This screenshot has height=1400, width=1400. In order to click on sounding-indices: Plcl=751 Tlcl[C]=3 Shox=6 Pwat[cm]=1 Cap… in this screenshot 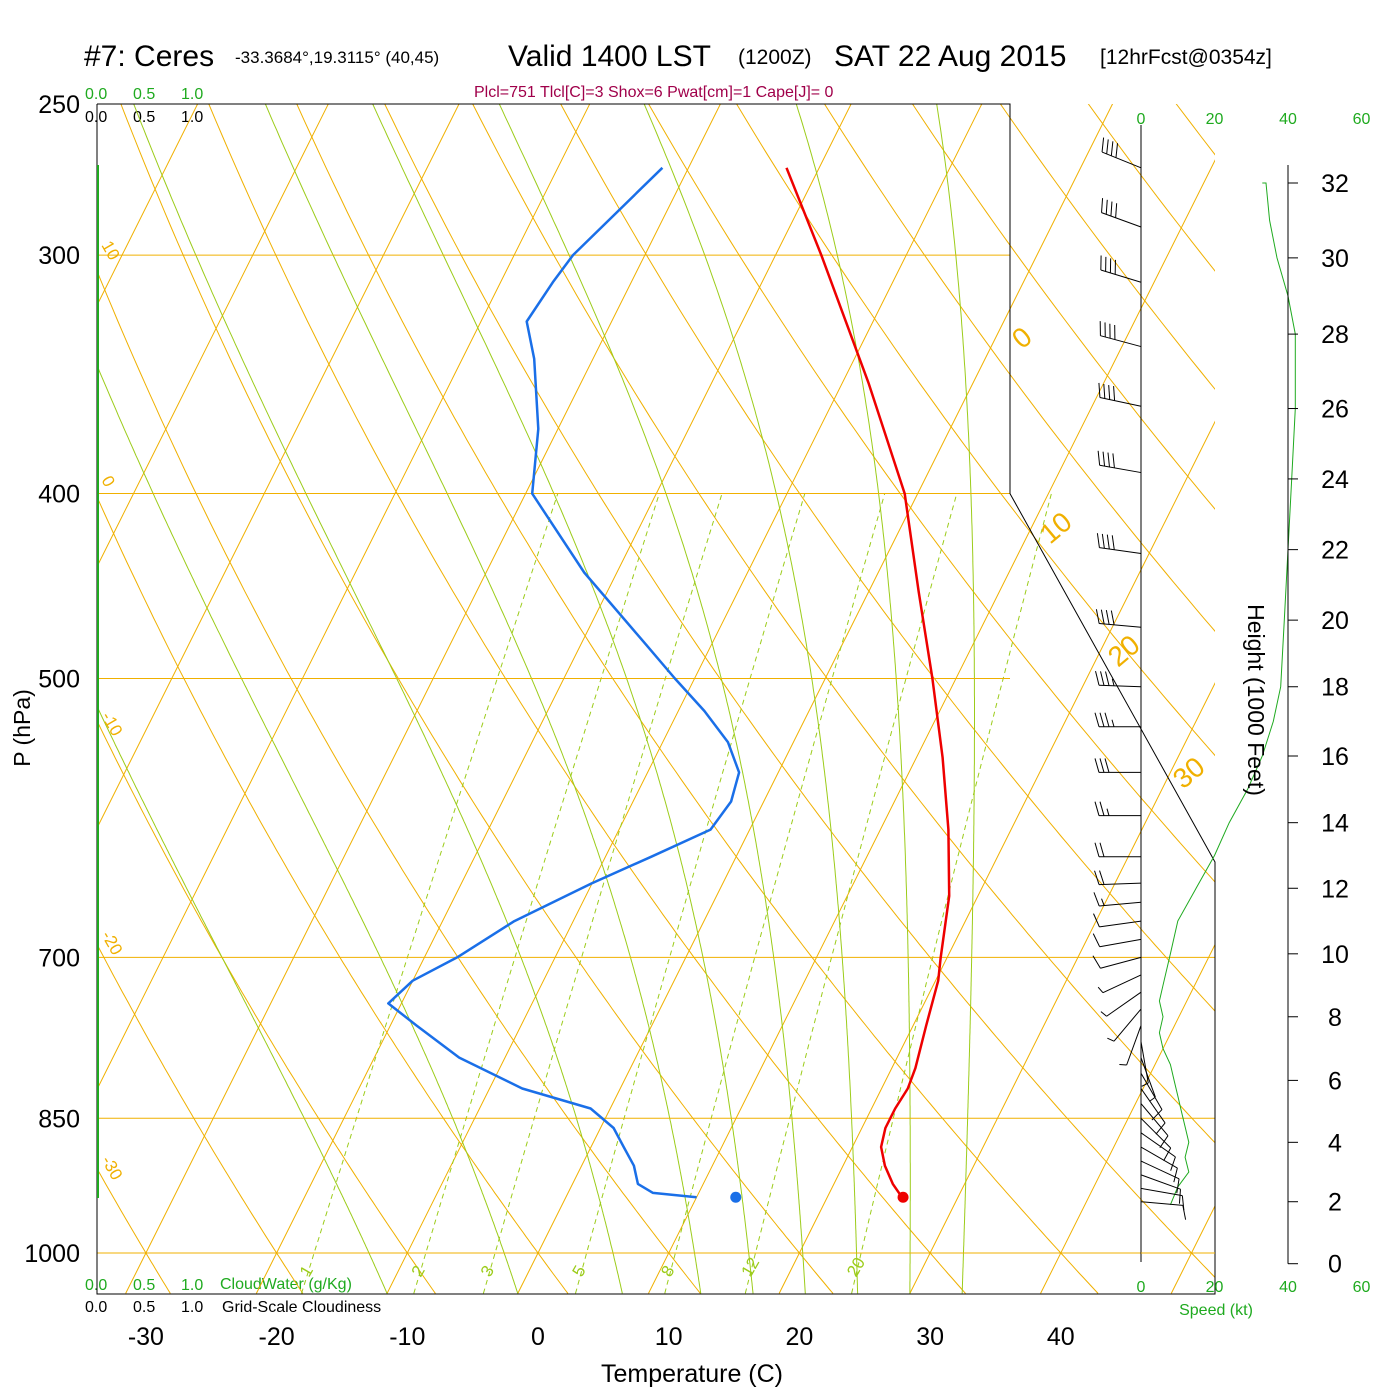, I will do `click(654, 92)`.